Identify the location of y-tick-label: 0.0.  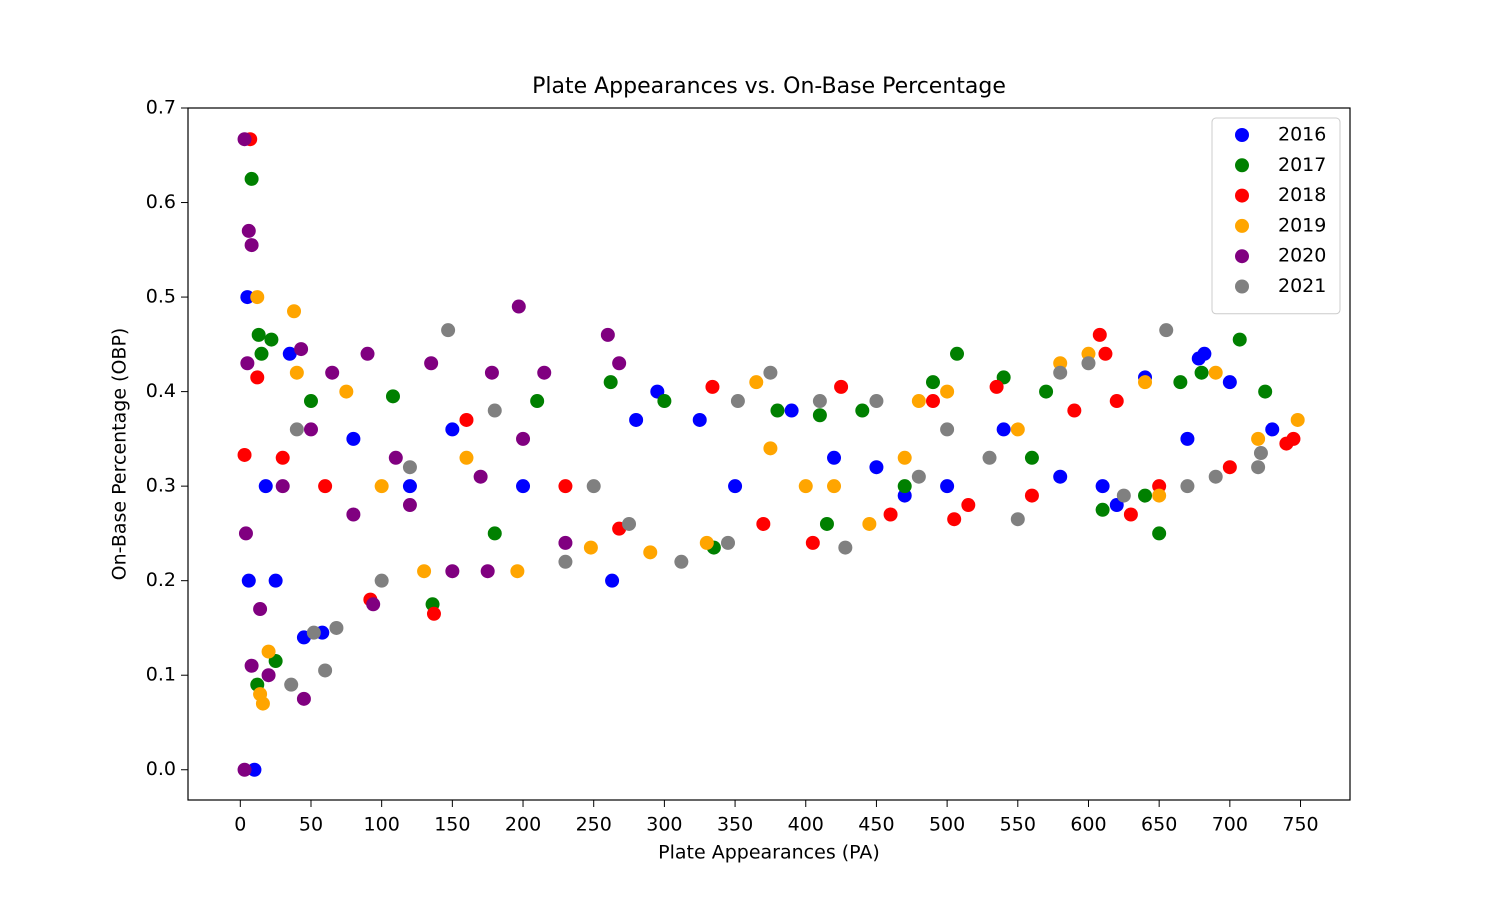
(161, 769).